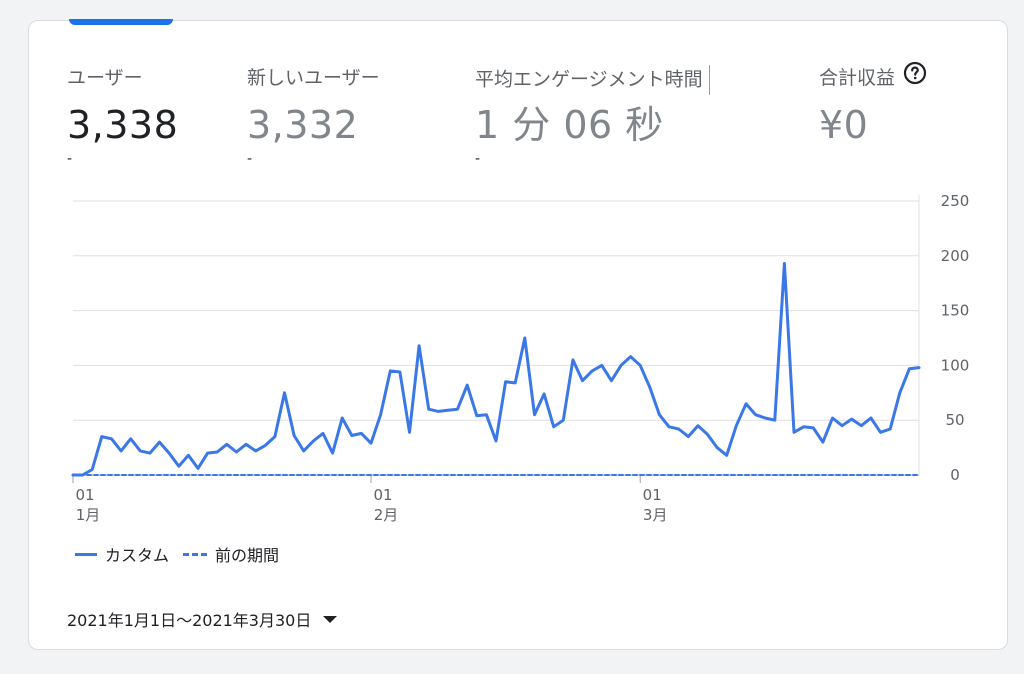 Image resolution: width=1024 pixels, height=674 pixels. What do you see at coordinates (303, 125) in the screenshot?
I see `metric-new-users-value: 3,332` at bounding box center [303, 125].